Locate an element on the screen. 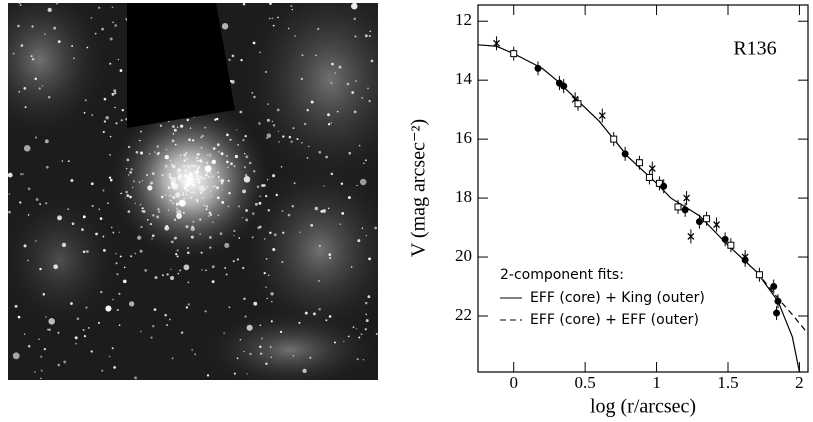  legend-title: 2-component fits: is located at coordinates (562, 275).